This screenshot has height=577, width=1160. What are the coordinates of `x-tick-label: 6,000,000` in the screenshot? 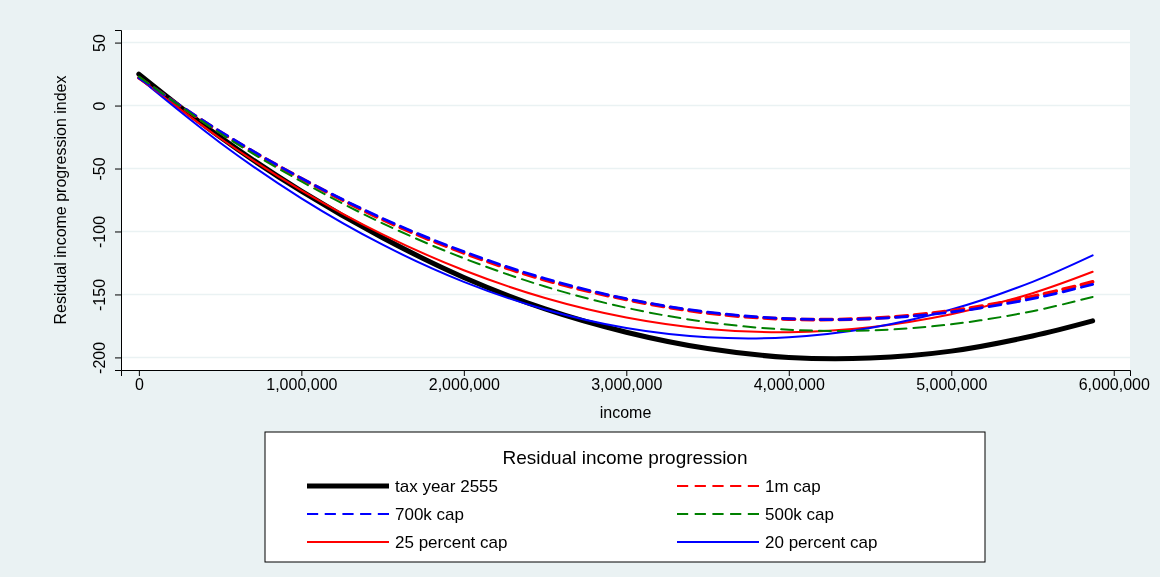 It's located at (1114, 385).